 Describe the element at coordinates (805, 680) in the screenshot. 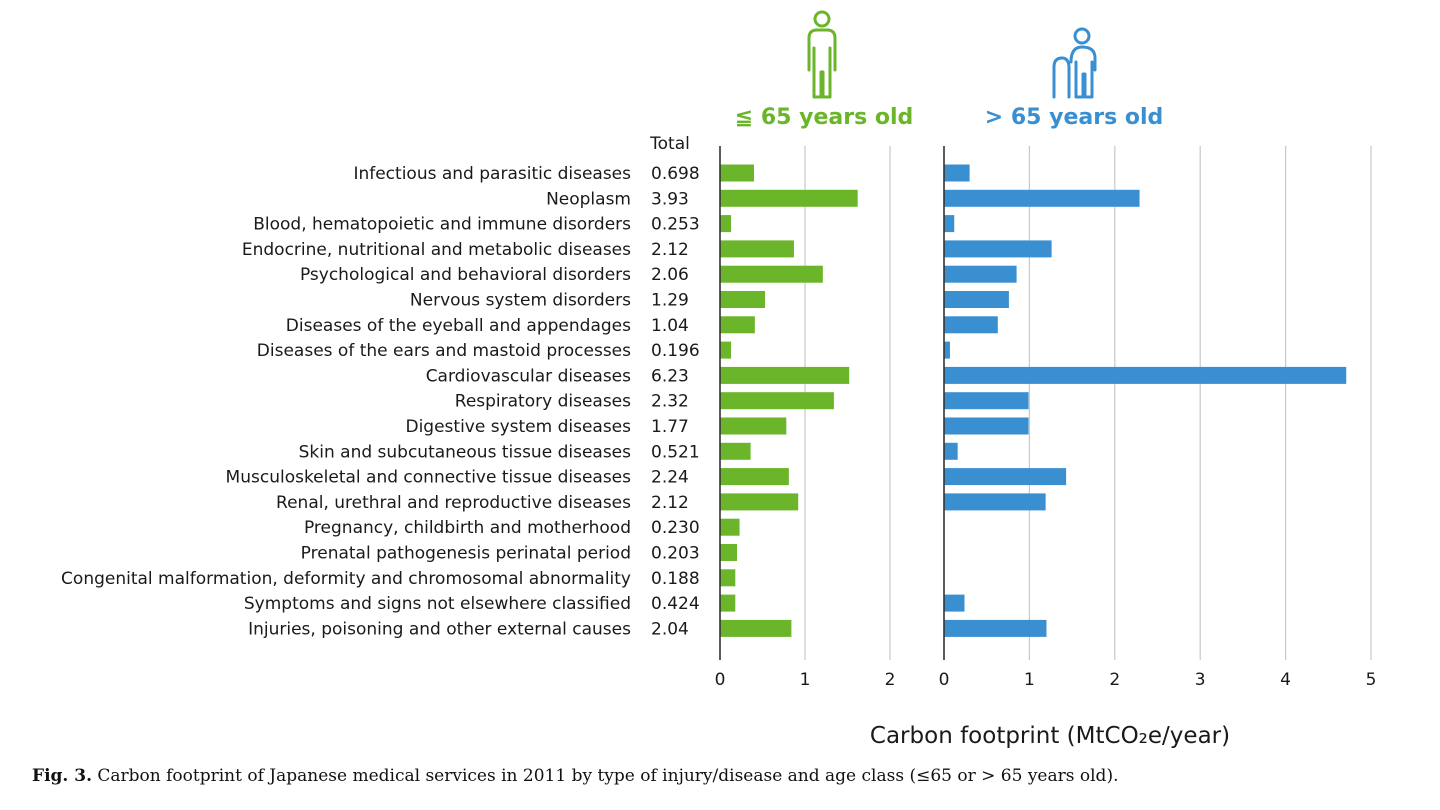

I see `x-tick-label-young: 1` at that location.